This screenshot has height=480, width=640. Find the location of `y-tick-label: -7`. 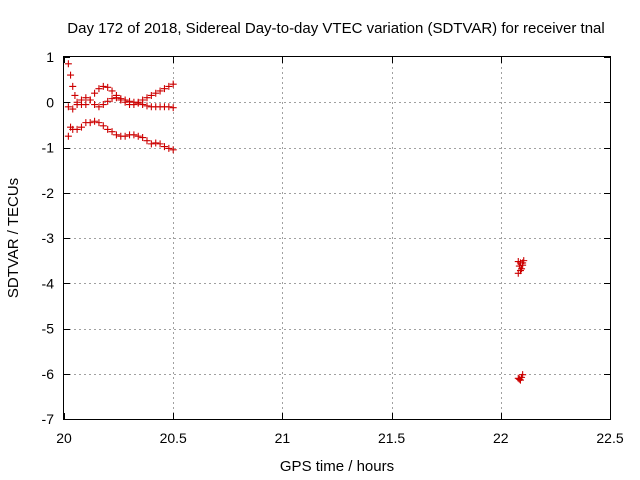

y-tick-label: -7 is located at coordinates (48, 419).